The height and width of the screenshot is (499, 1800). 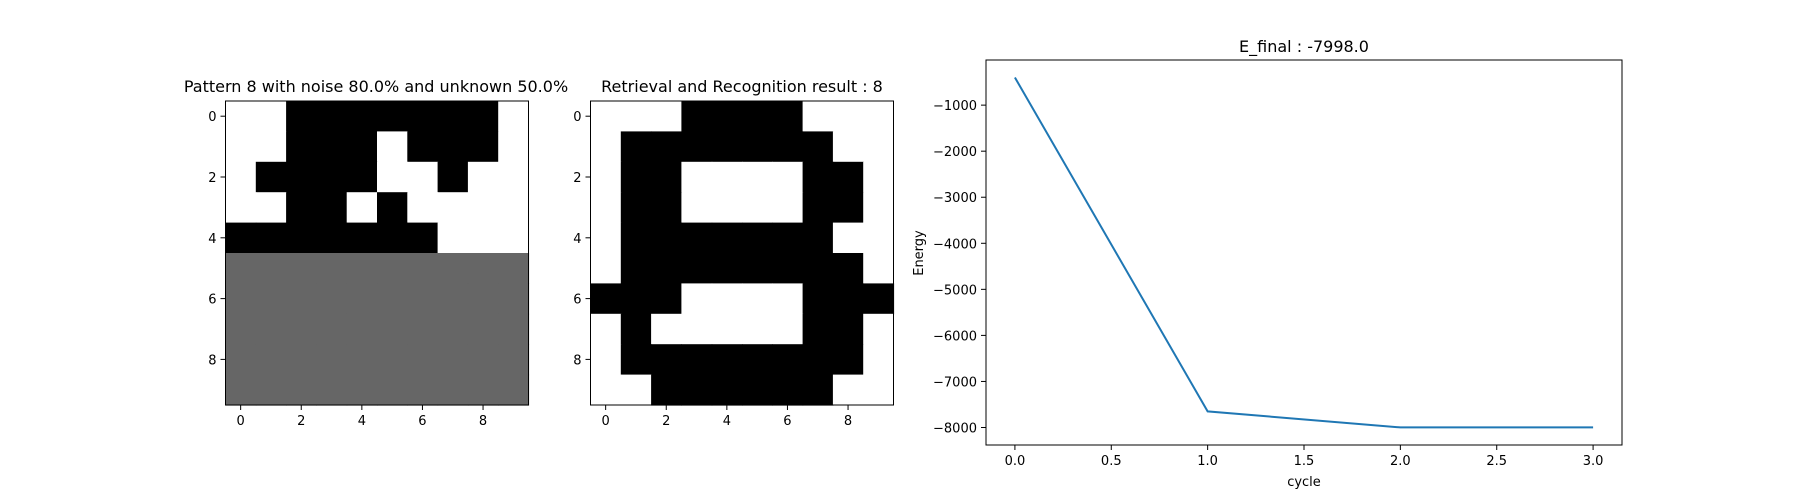 I want to click on x-tick-label: 0, so click(x=241, y=421).